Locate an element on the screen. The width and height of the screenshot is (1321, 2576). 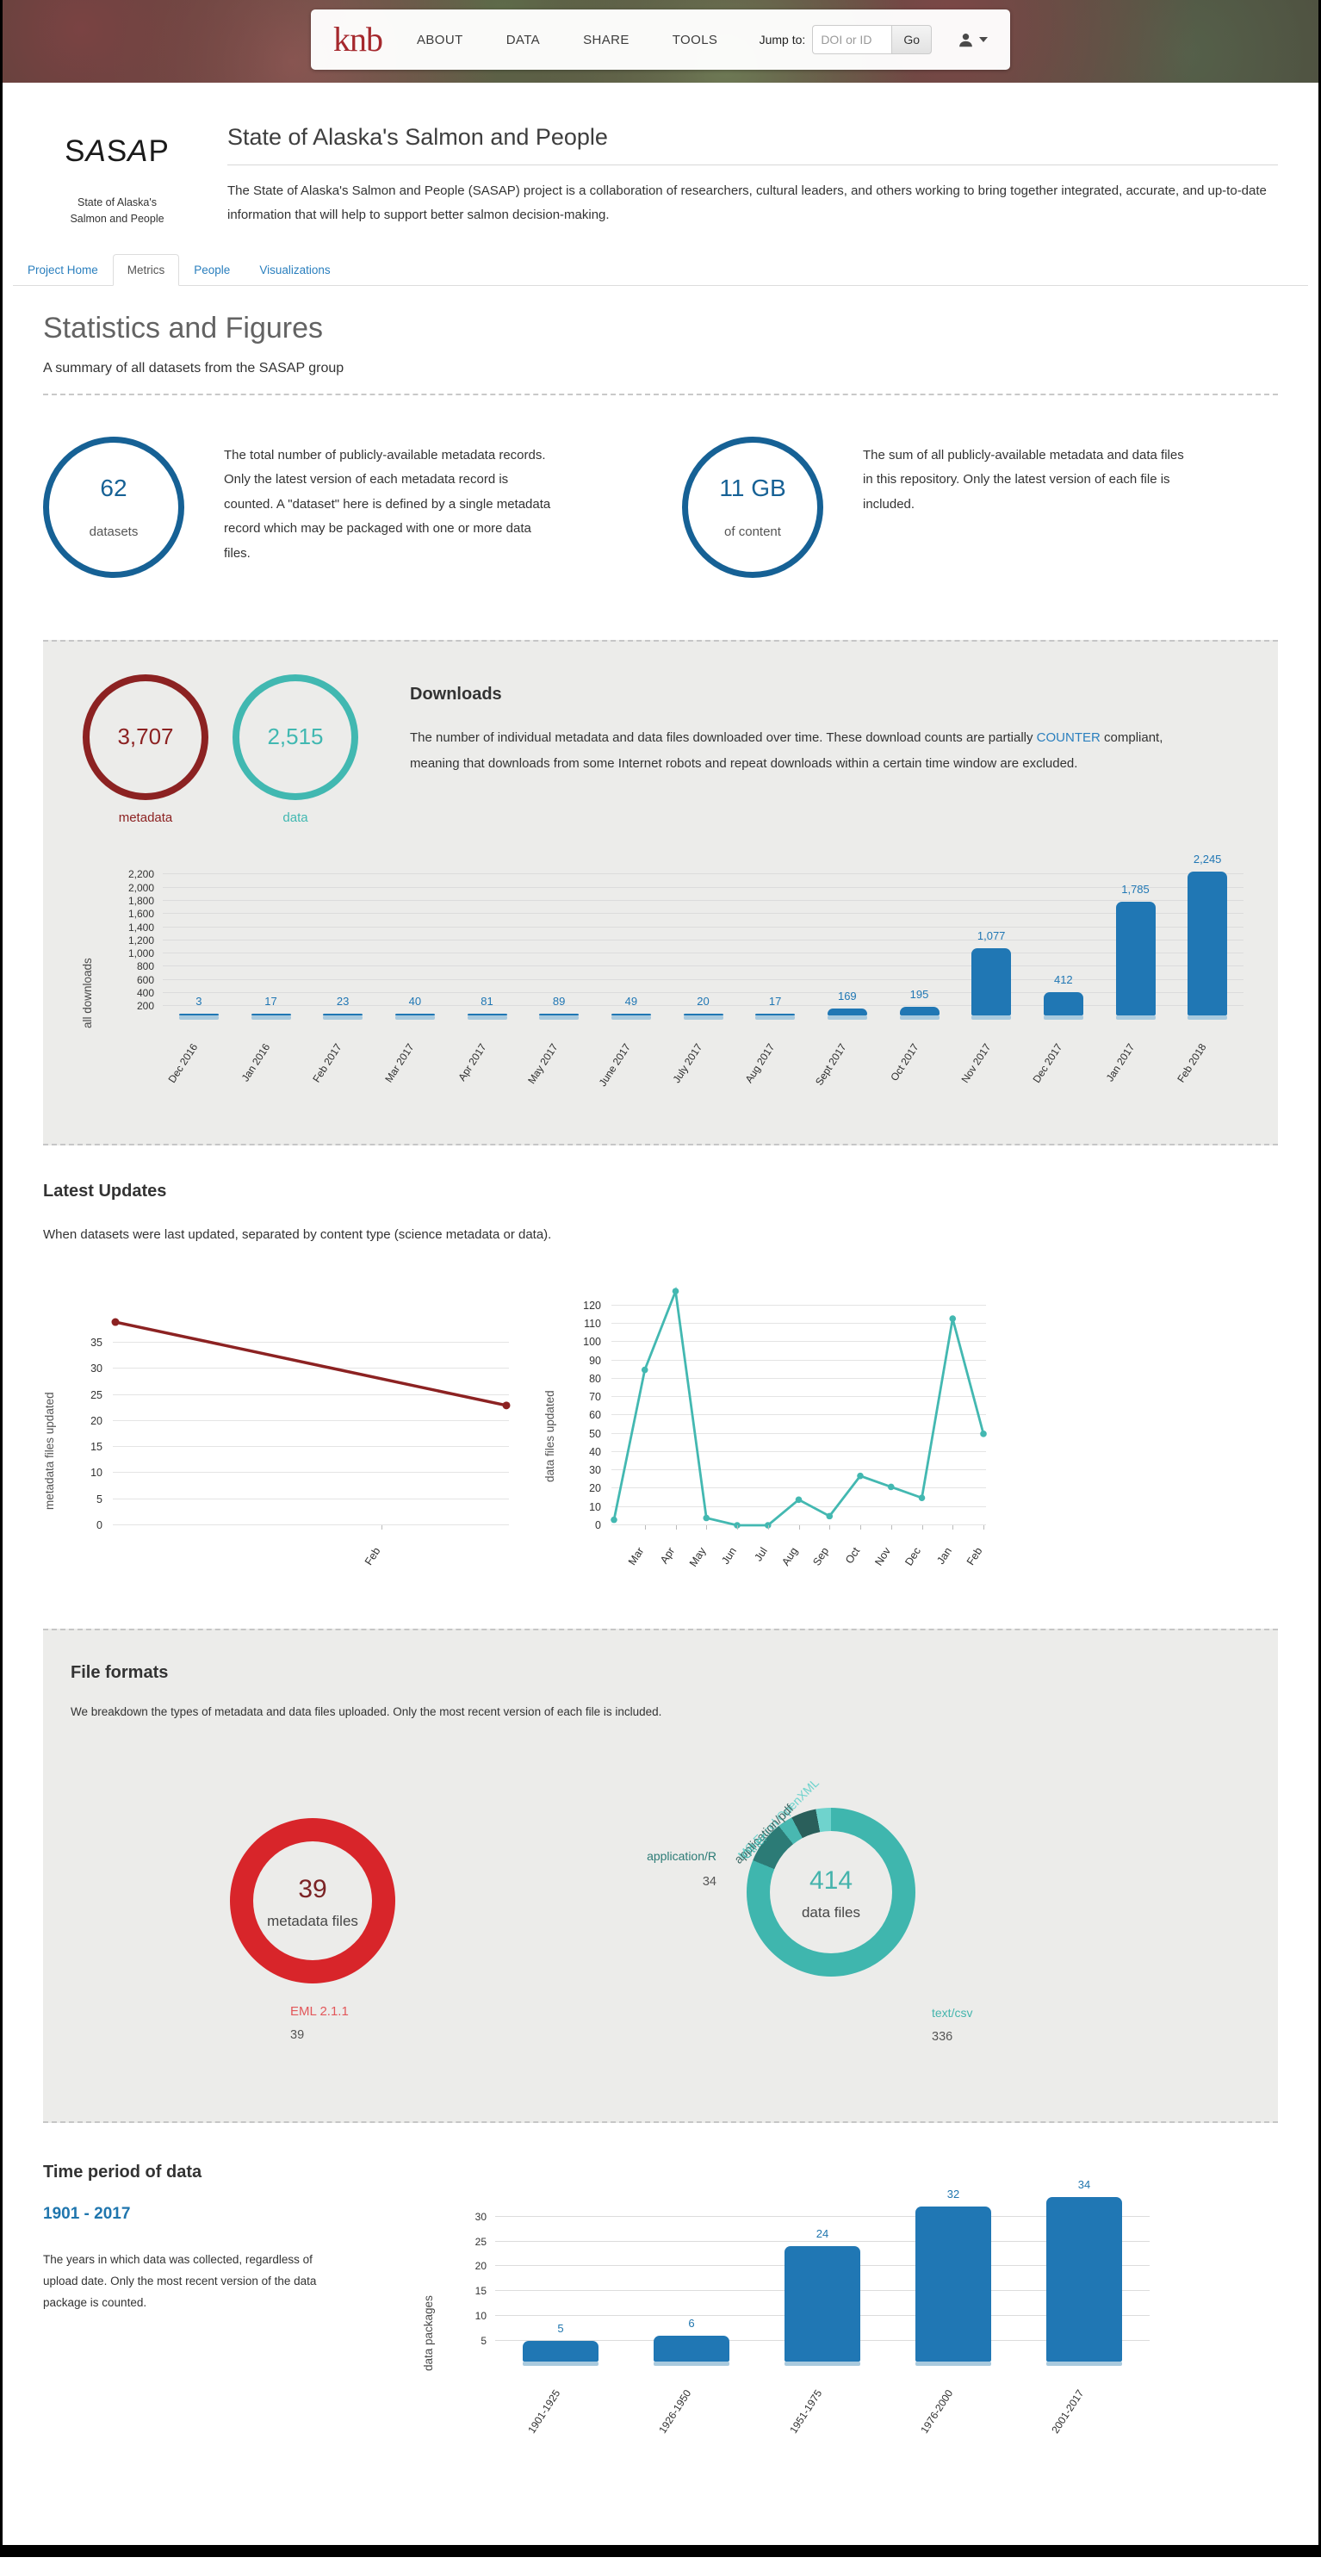
nav-link-tools: TOOLS is located at coordinates (695, 39).